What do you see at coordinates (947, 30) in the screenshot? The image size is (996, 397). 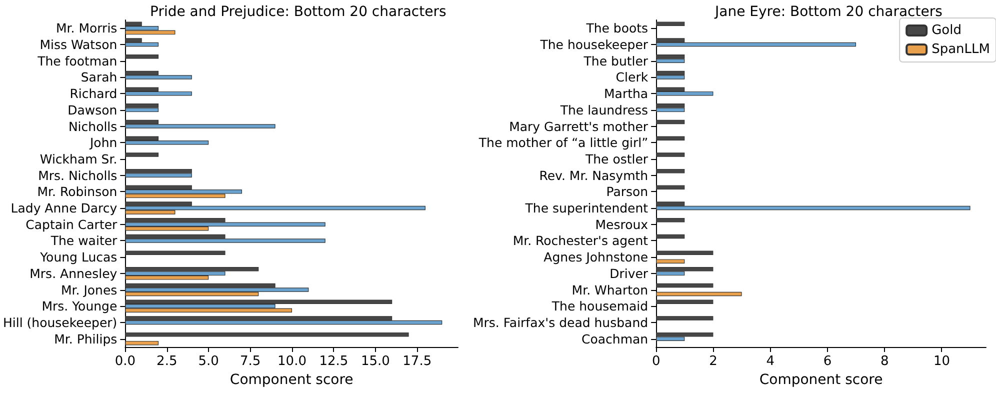 I see `legend-label: Gold` at bounding box center [947, 30].